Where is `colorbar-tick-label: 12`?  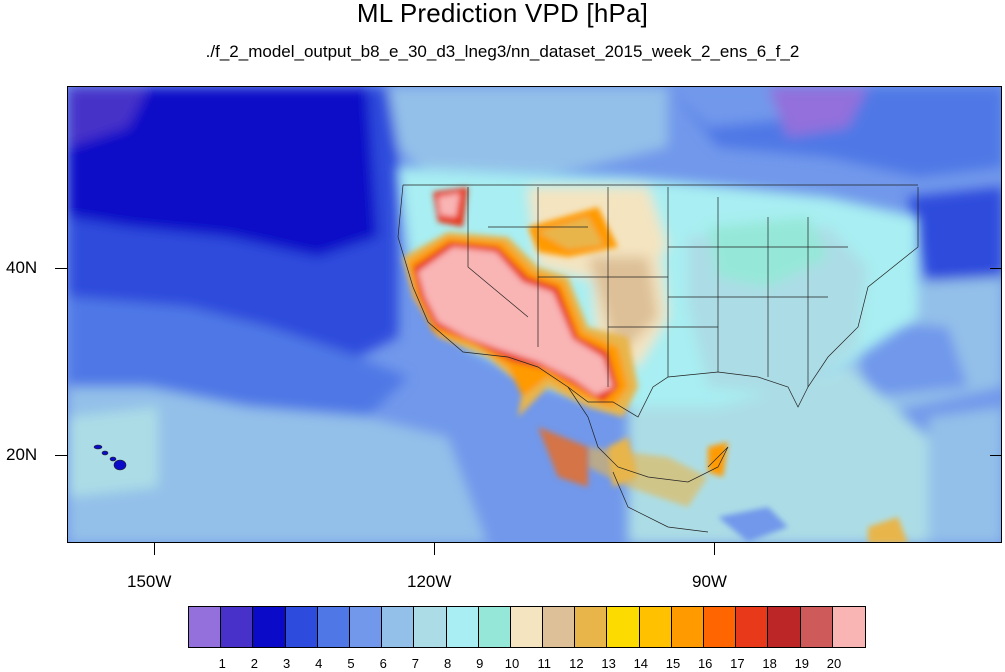
colorbar-tick-label: 12 is located at coordinates (576, 663).